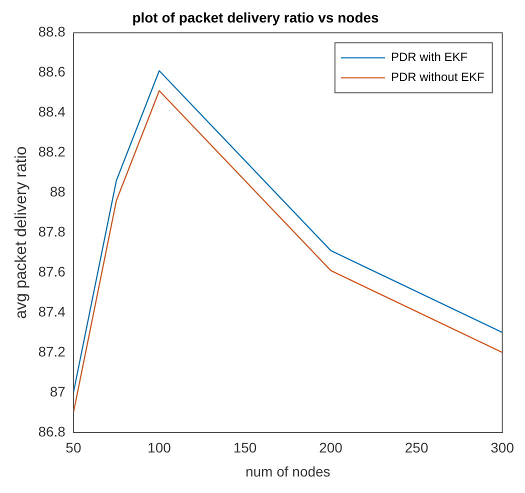  Describe the element at coordinates (58, 192) in the screenshot. I see `y-tick-label: 88` at that location.